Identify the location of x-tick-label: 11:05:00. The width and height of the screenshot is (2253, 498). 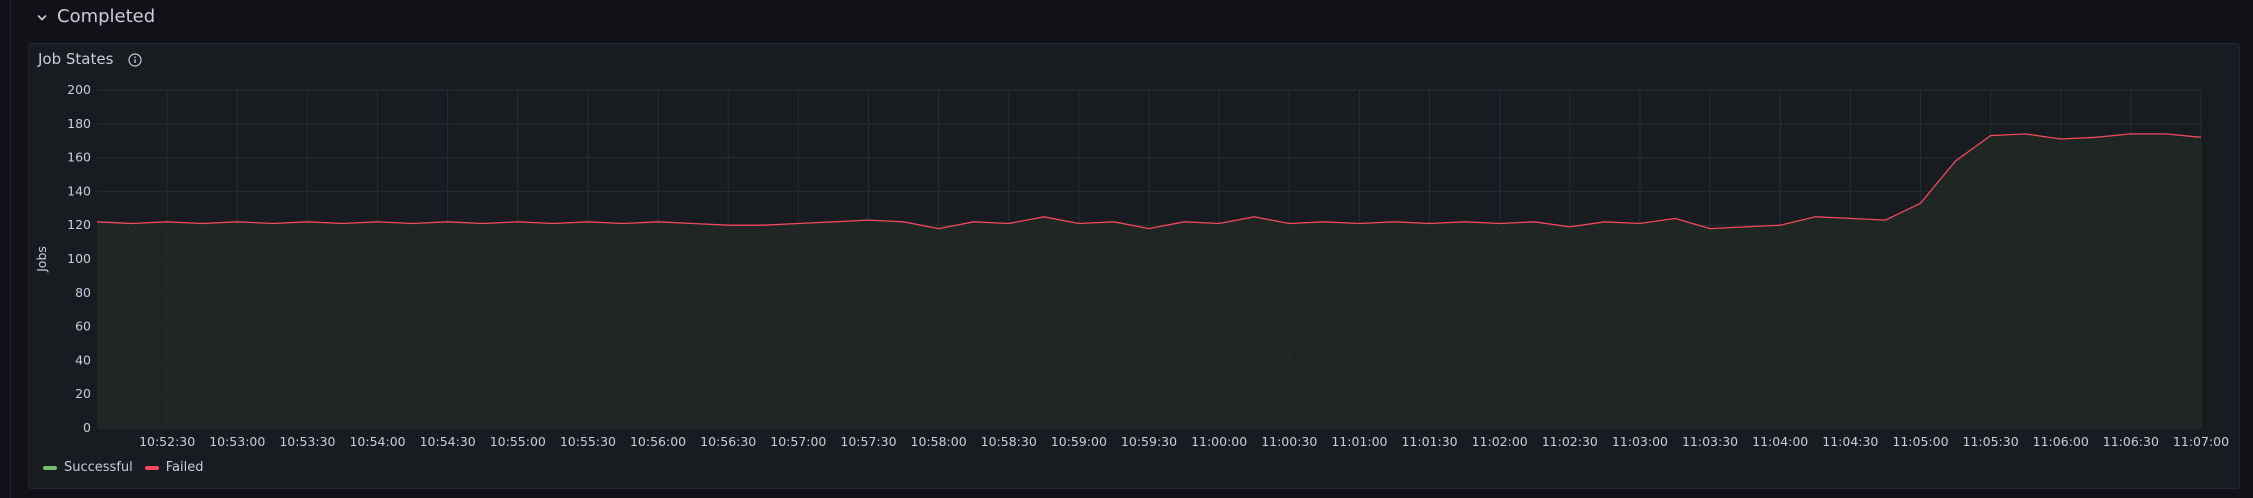
(1920, 441).